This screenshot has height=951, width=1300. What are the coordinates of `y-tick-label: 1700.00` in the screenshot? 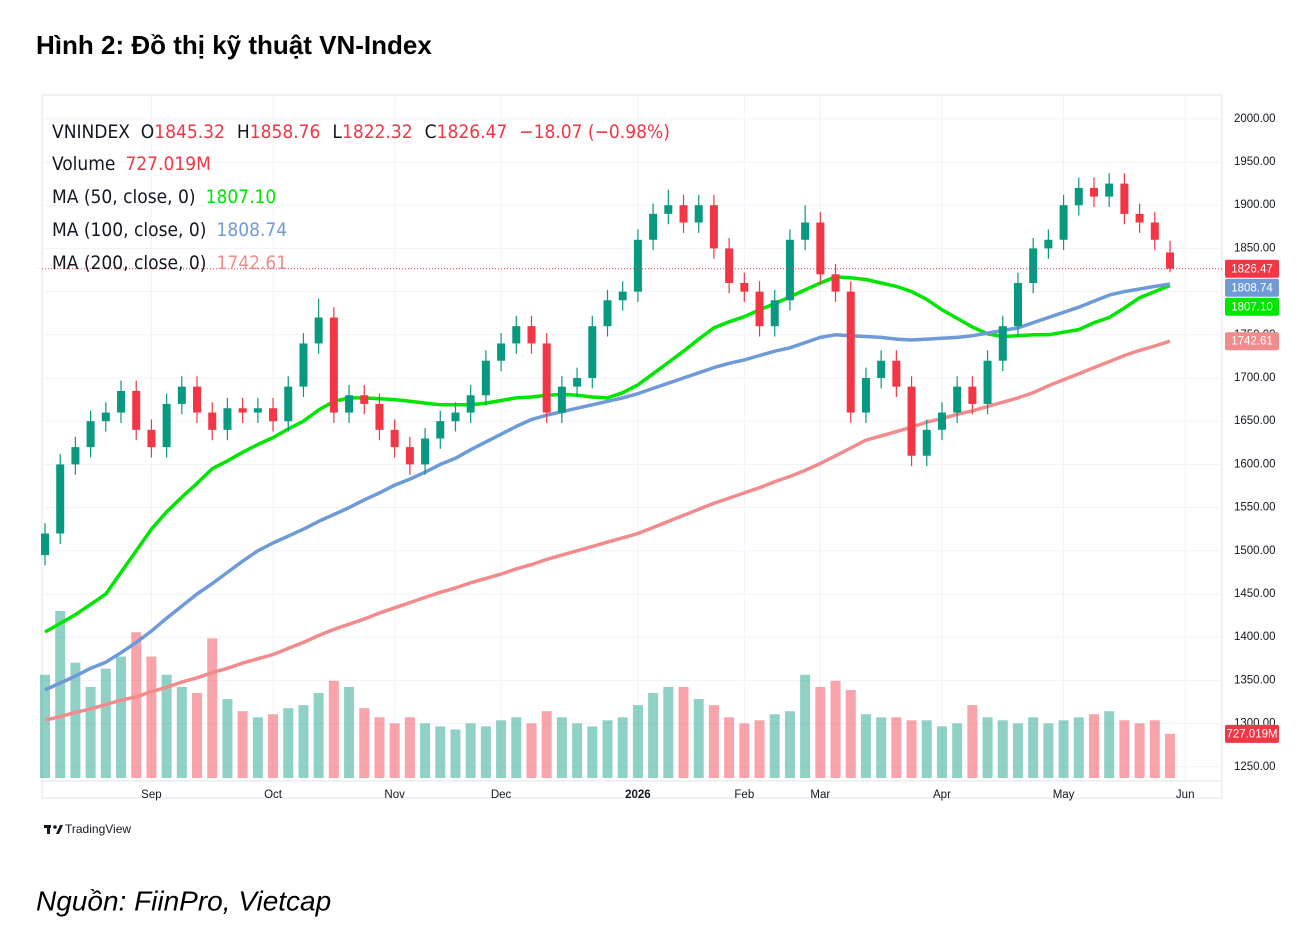 It's located at (1255, 378).